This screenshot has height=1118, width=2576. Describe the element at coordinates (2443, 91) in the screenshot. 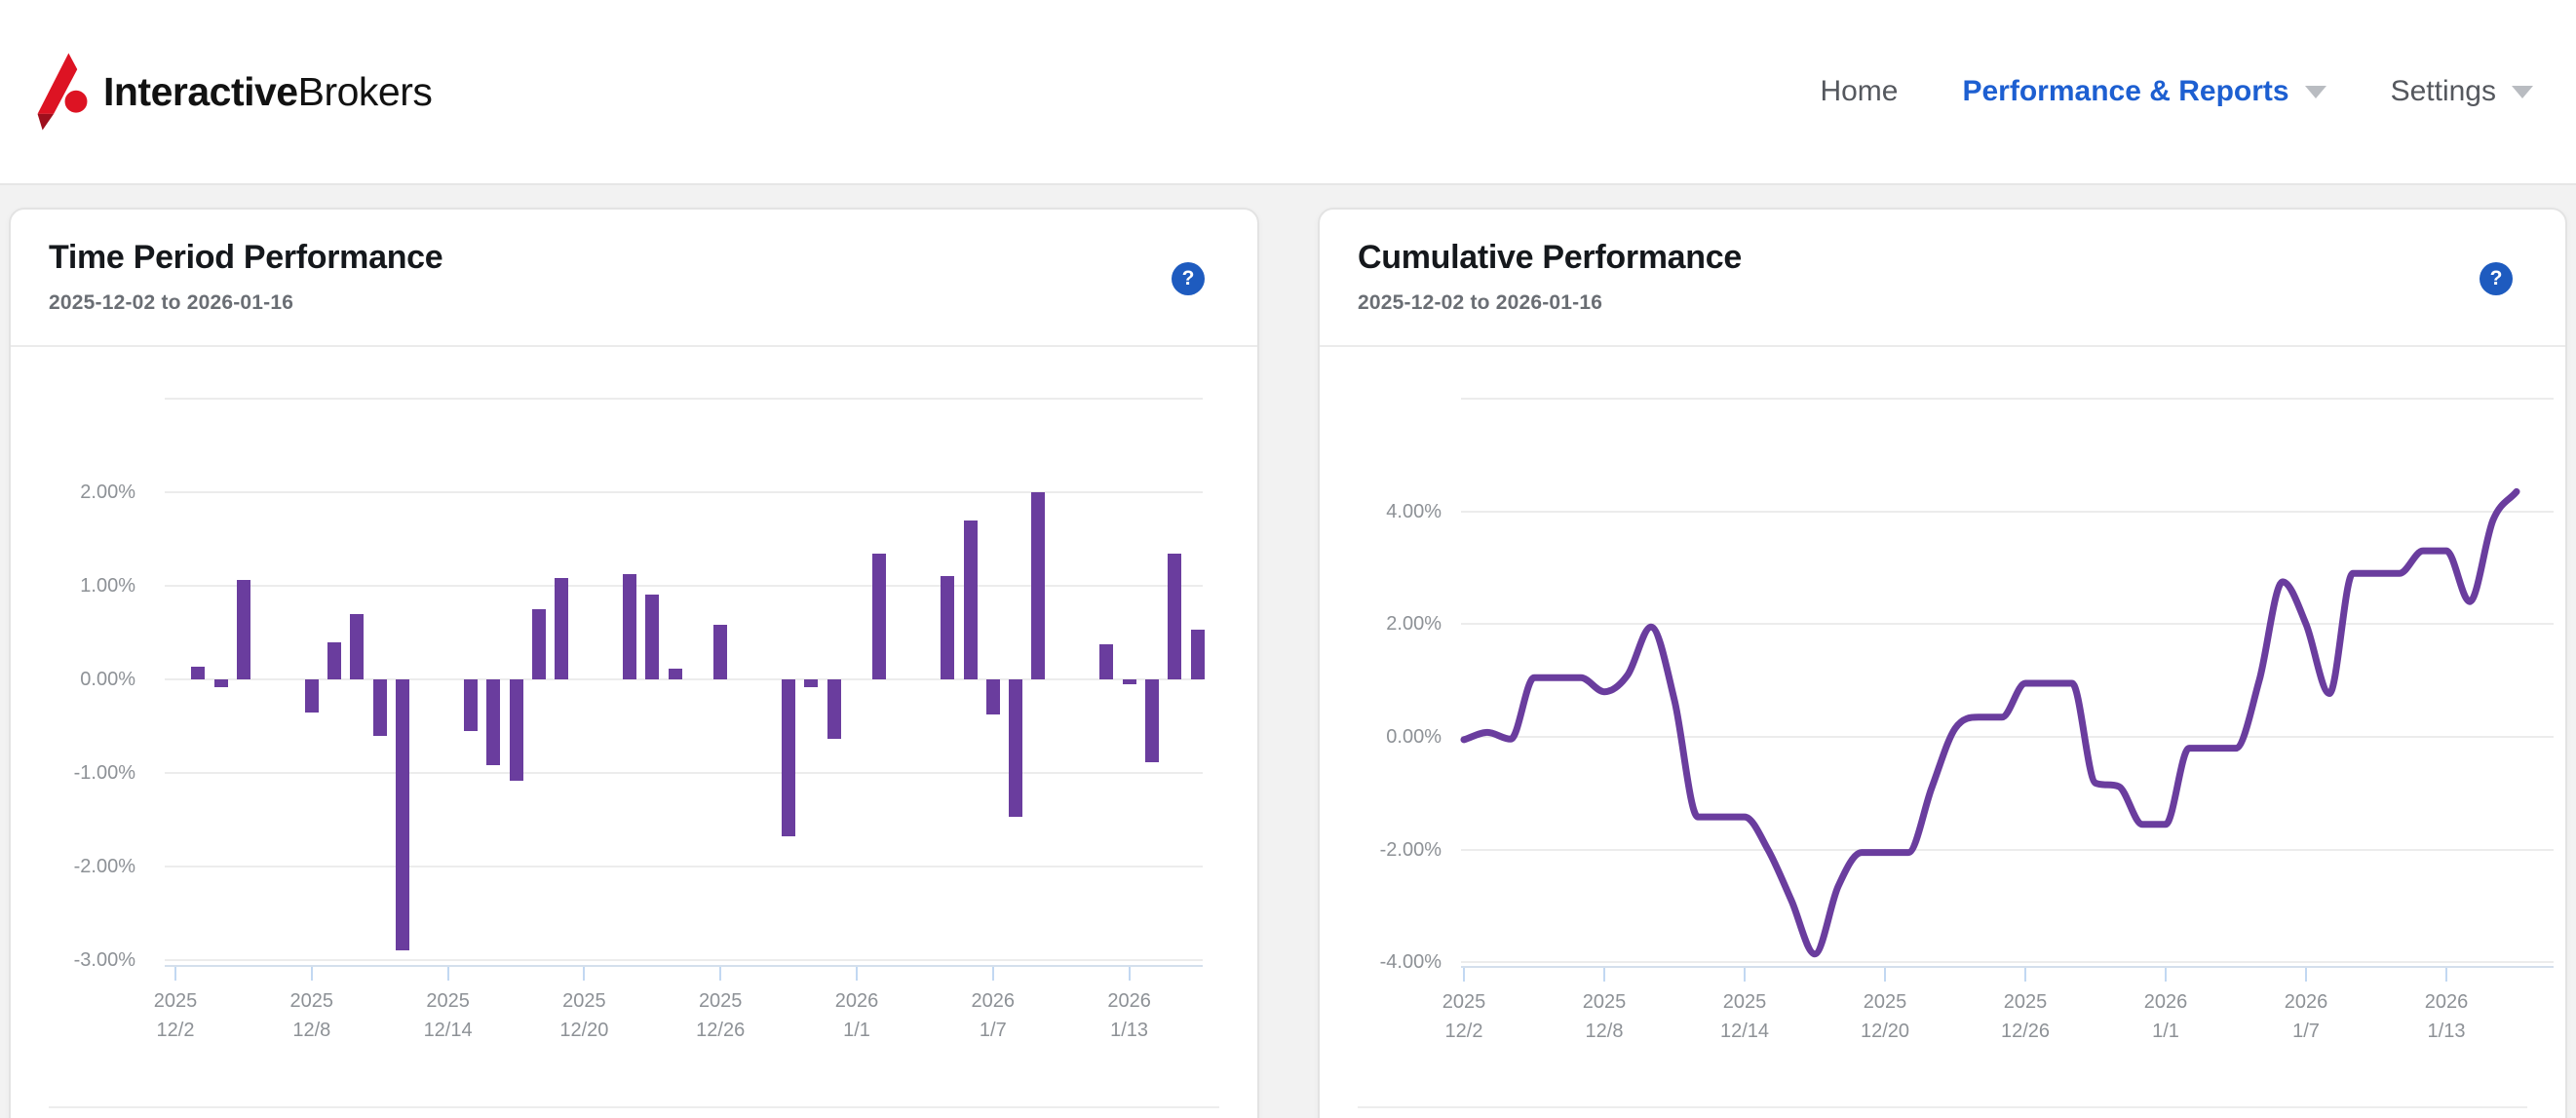

I see `nav-item-label: Settings` at that location.